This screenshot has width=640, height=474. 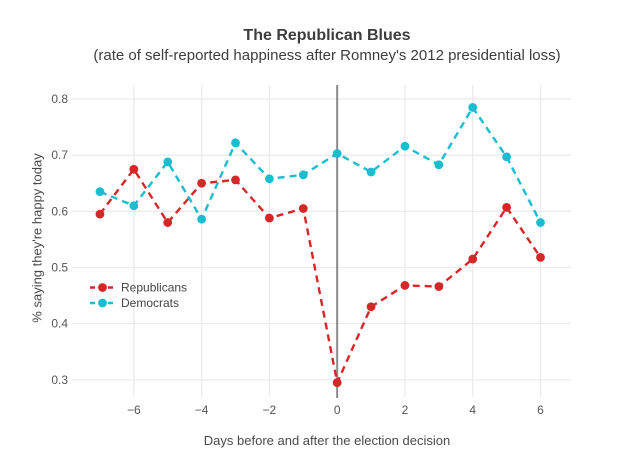 What do you see at coordinates (154, 288) in the screenshot?
I see `legend-label: Republicans` at bounding box center [154, 288].